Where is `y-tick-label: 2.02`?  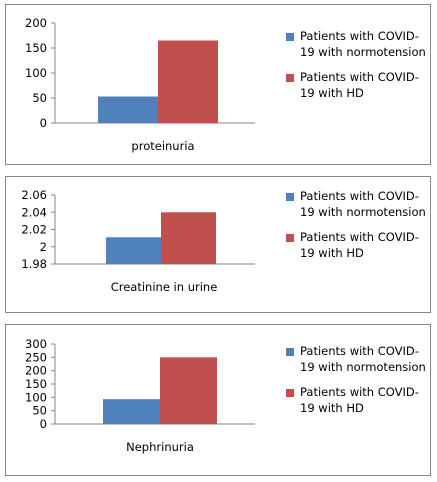
y-tick-label: 2.02 is located at coordinates (34, 230).